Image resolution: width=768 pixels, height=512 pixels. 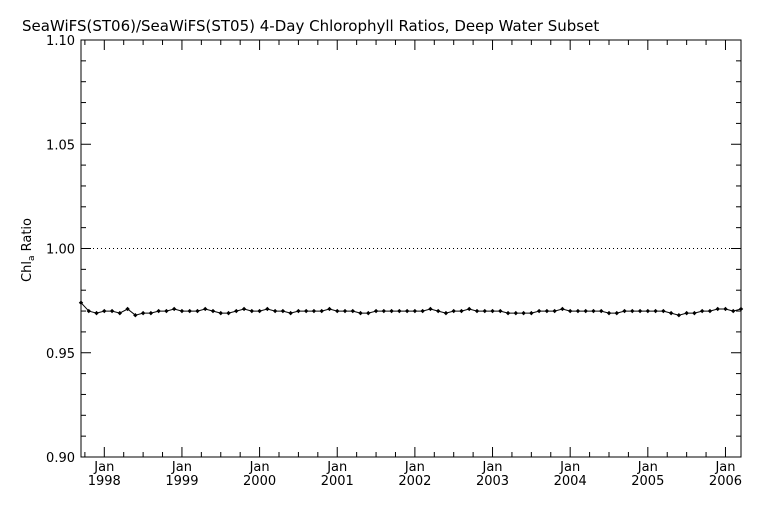 What do you see at coordinates (104, 481) in the screenshot?
I see `x-tick-label-year: 1998` at bounding box center [104, 481].